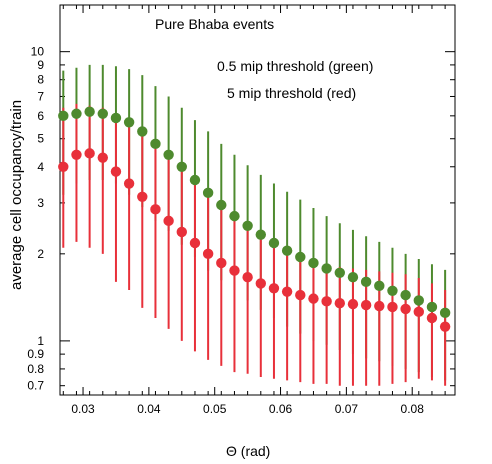  I want to click on y-tick-label: 3, so click(40, 203).